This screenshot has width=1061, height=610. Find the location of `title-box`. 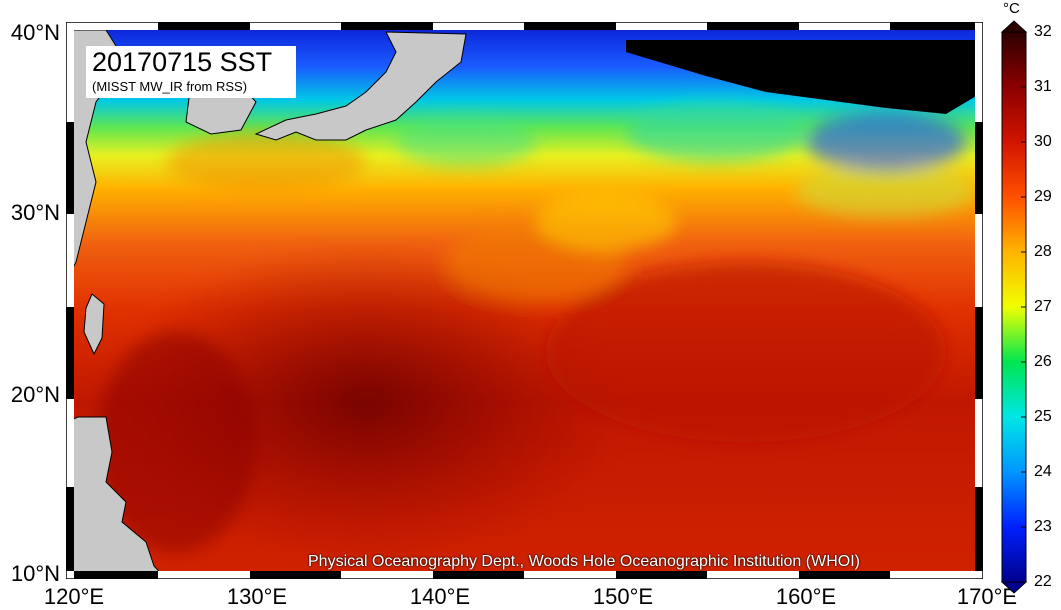

title-box is located at coordinates (191, 72).